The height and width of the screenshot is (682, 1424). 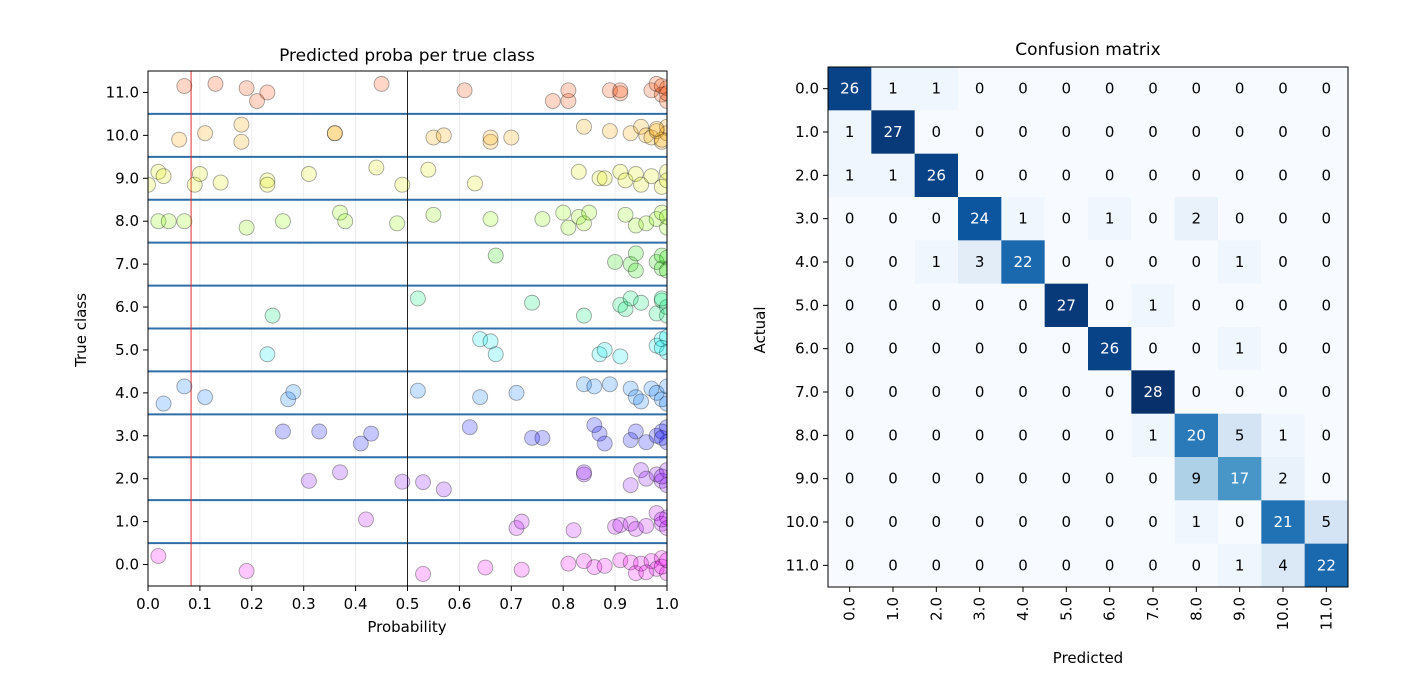 What do you see at coordinates (807, 392) in the screenshot?
I see `matrix-y-tick-label: 7.0` at bounding box center [807, 392].